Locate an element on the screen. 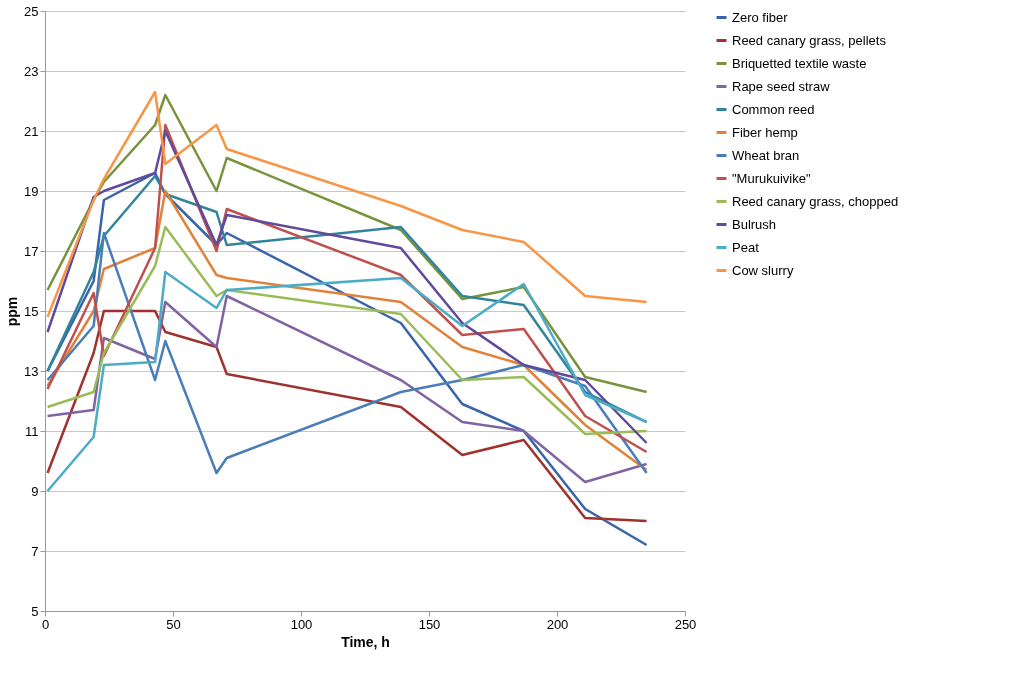 The image size is (1015, 692). legend-label: Peat is located at coordinates (746, 247).